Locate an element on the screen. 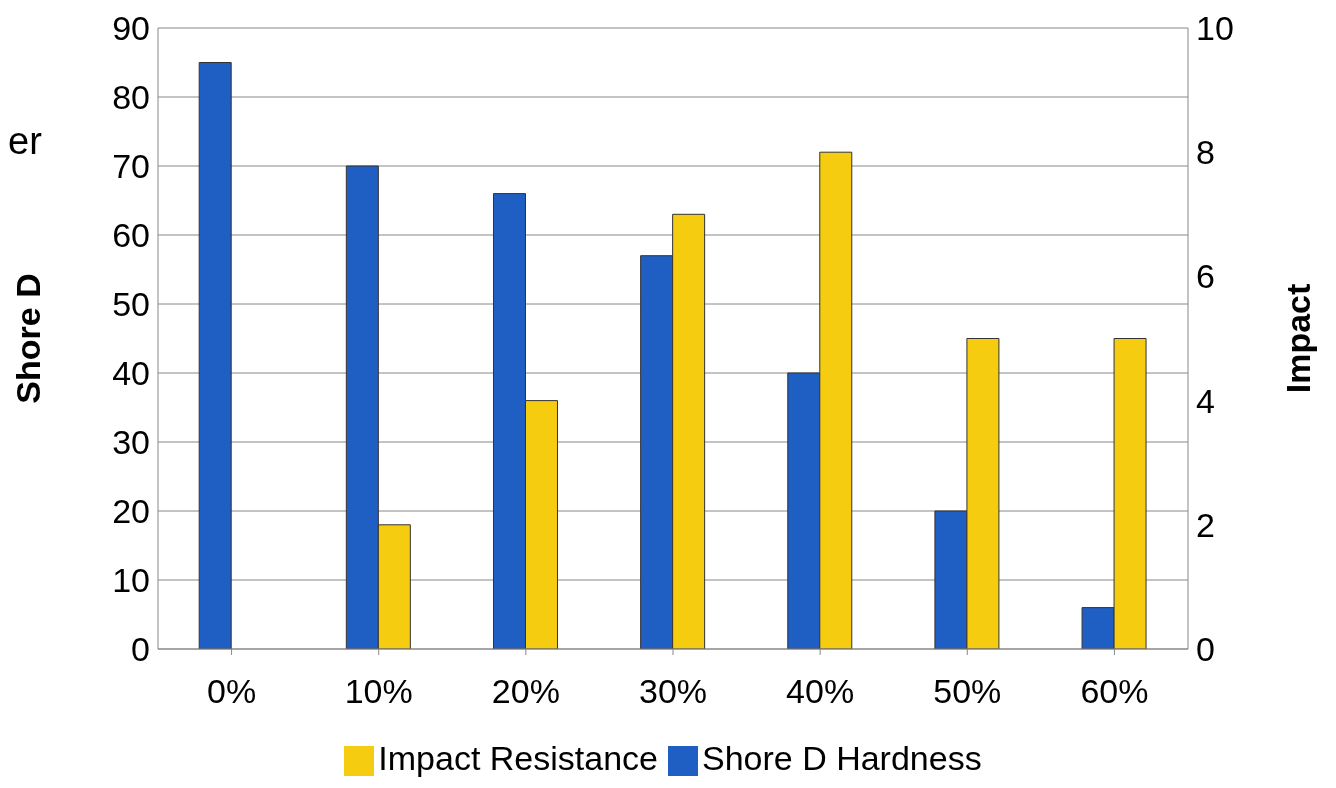 This screenshot has height=788, width=1336. x-tick-label: 30% is located at coordinates (673, 691).